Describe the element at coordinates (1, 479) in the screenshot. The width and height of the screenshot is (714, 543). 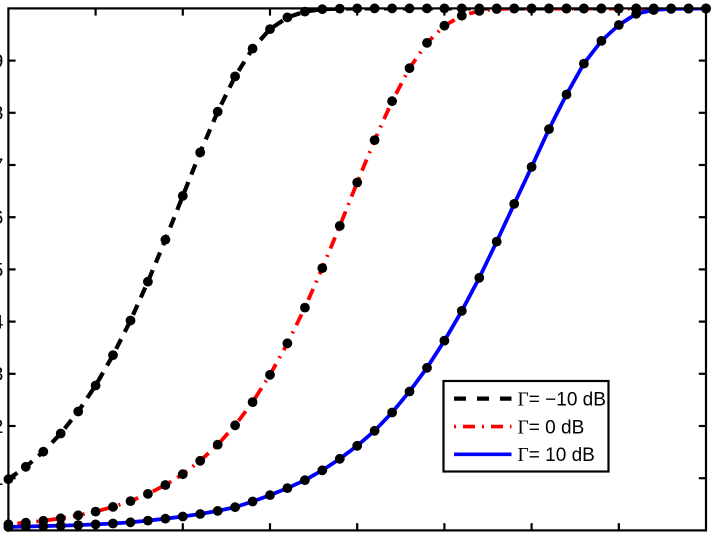
I see `svg-text: 0.1` at that location.